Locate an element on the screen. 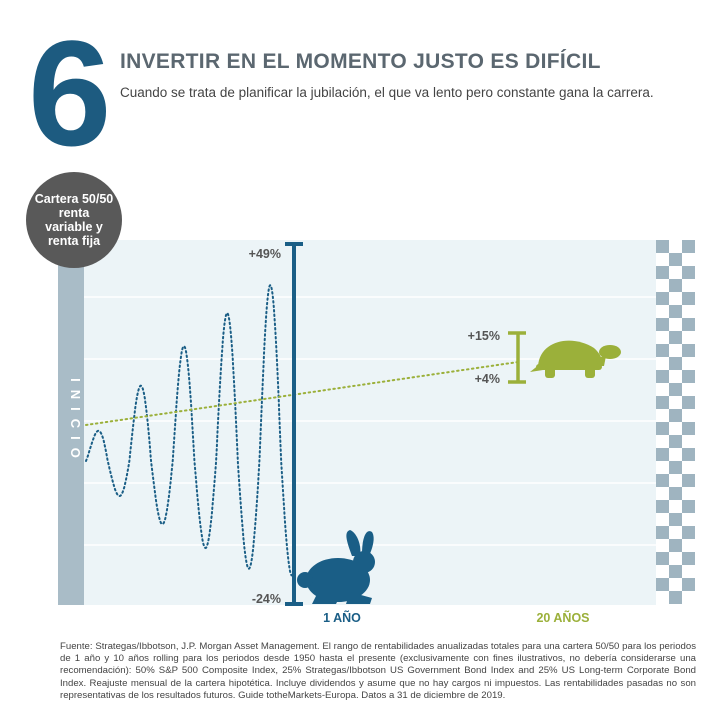 This screenshot has width=724, height=725. page-title: INVERTIR EN EL MOMENTO JUSTO ES DIFÍCIL is located at coordinates (360, 61).